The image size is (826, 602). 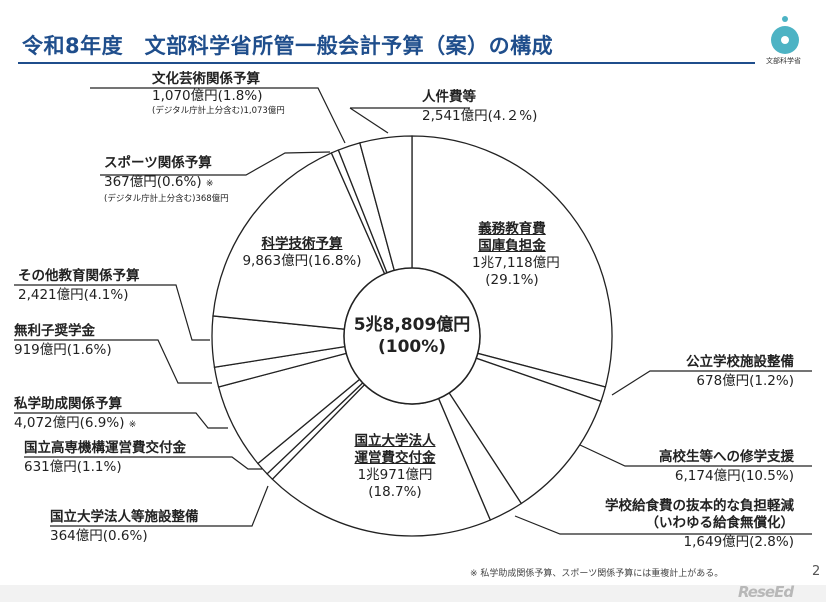 I want to click on label-title: 学校給食費の抜本的な負担軽減, so click(x=699, y=506).